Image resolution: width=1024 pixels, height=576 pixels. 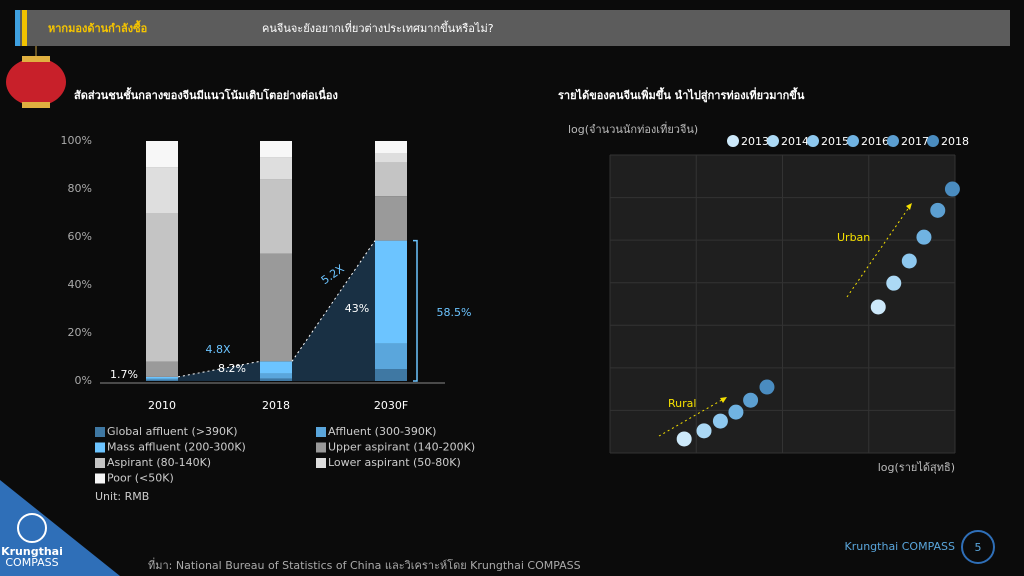 I want to click on legend-label: 2018, so click(x=955, y=141).